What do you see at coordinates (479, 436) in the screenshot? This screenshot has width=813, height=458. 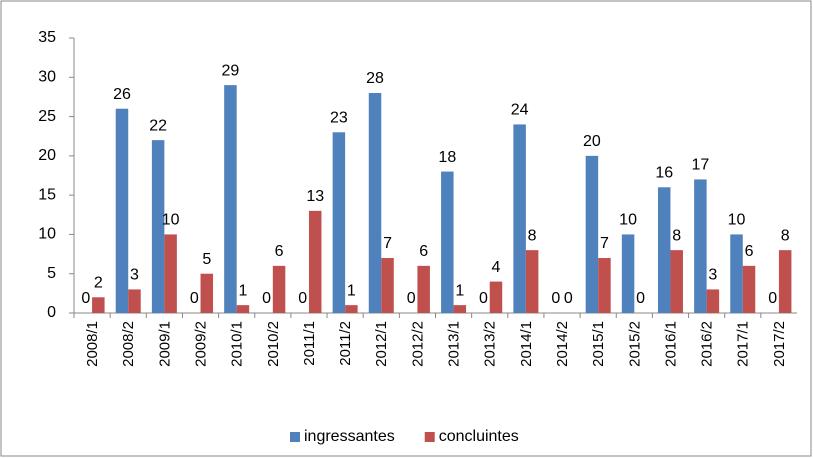 I see `legend-label: concluintes` at bounding box center [479, 436].